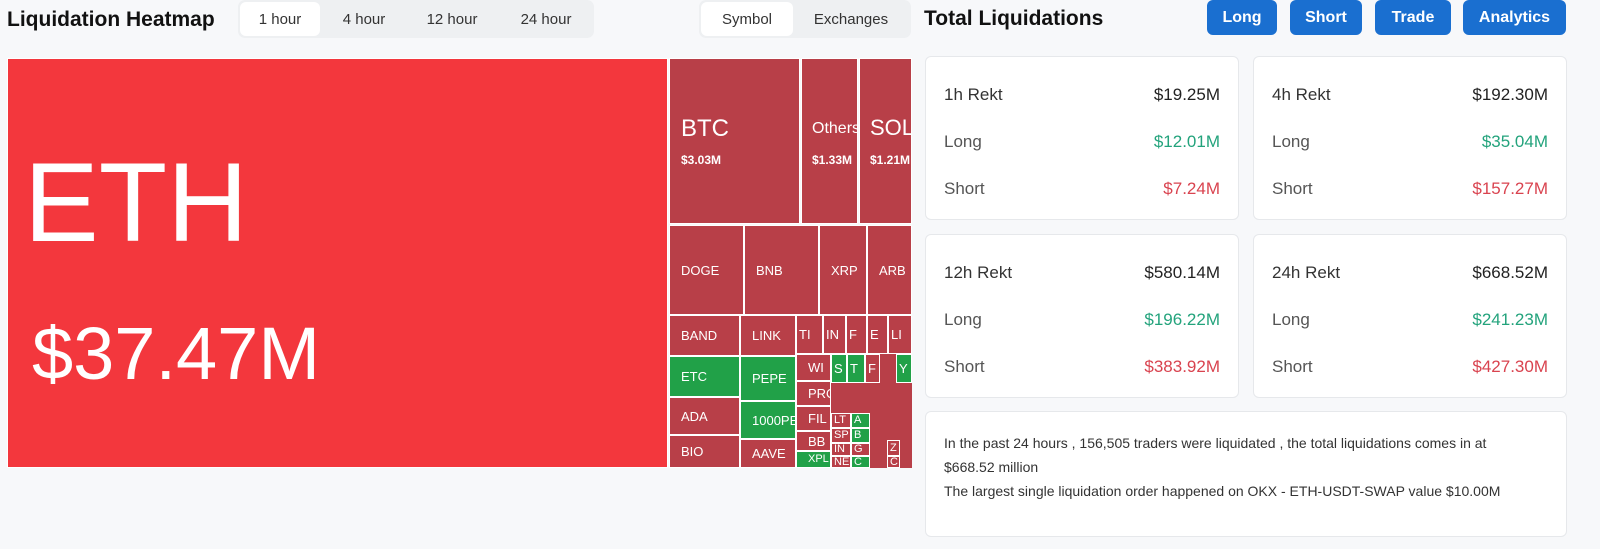  Describe the element at coordinates (900, 334) in the screenshot. I see `heatmap-tile: LI` at that location.